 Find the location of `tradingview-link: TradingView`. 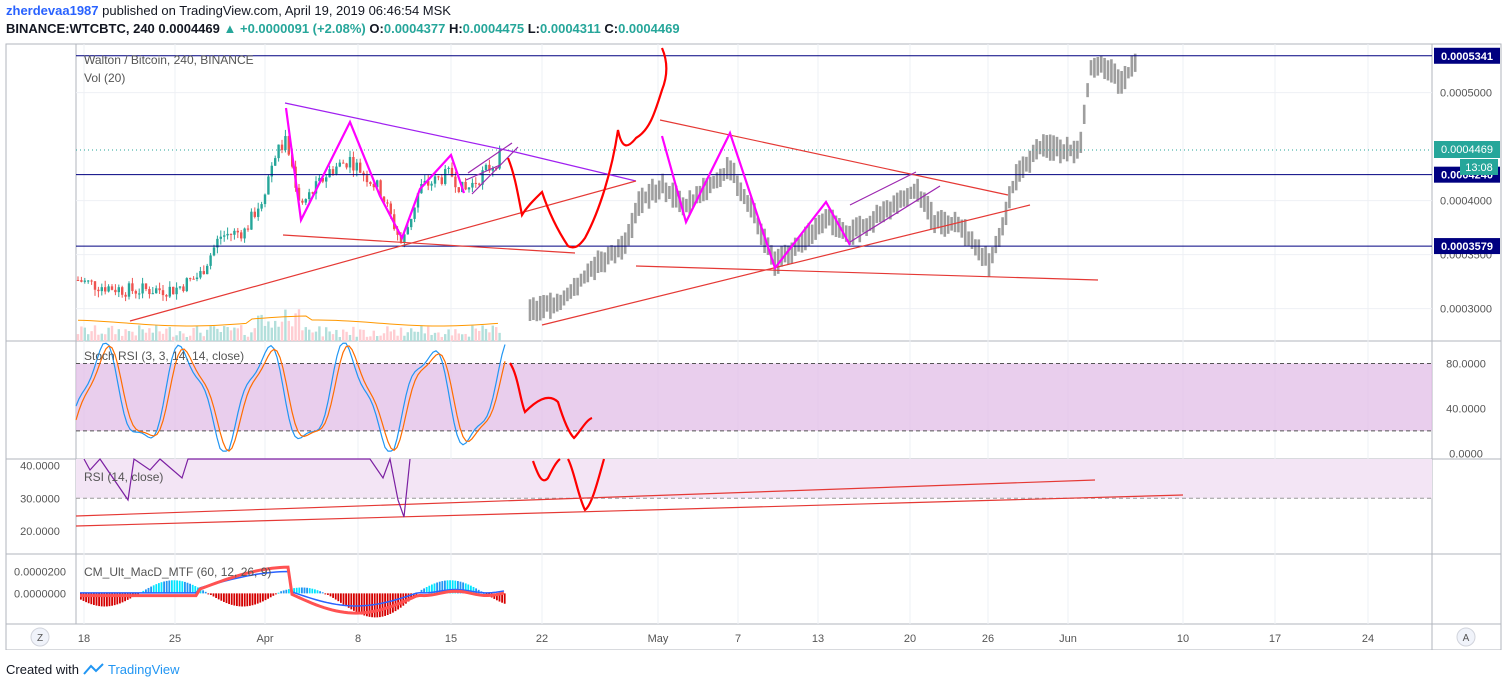

tradingview-link: TradingView is located at coordinates (144, 669).